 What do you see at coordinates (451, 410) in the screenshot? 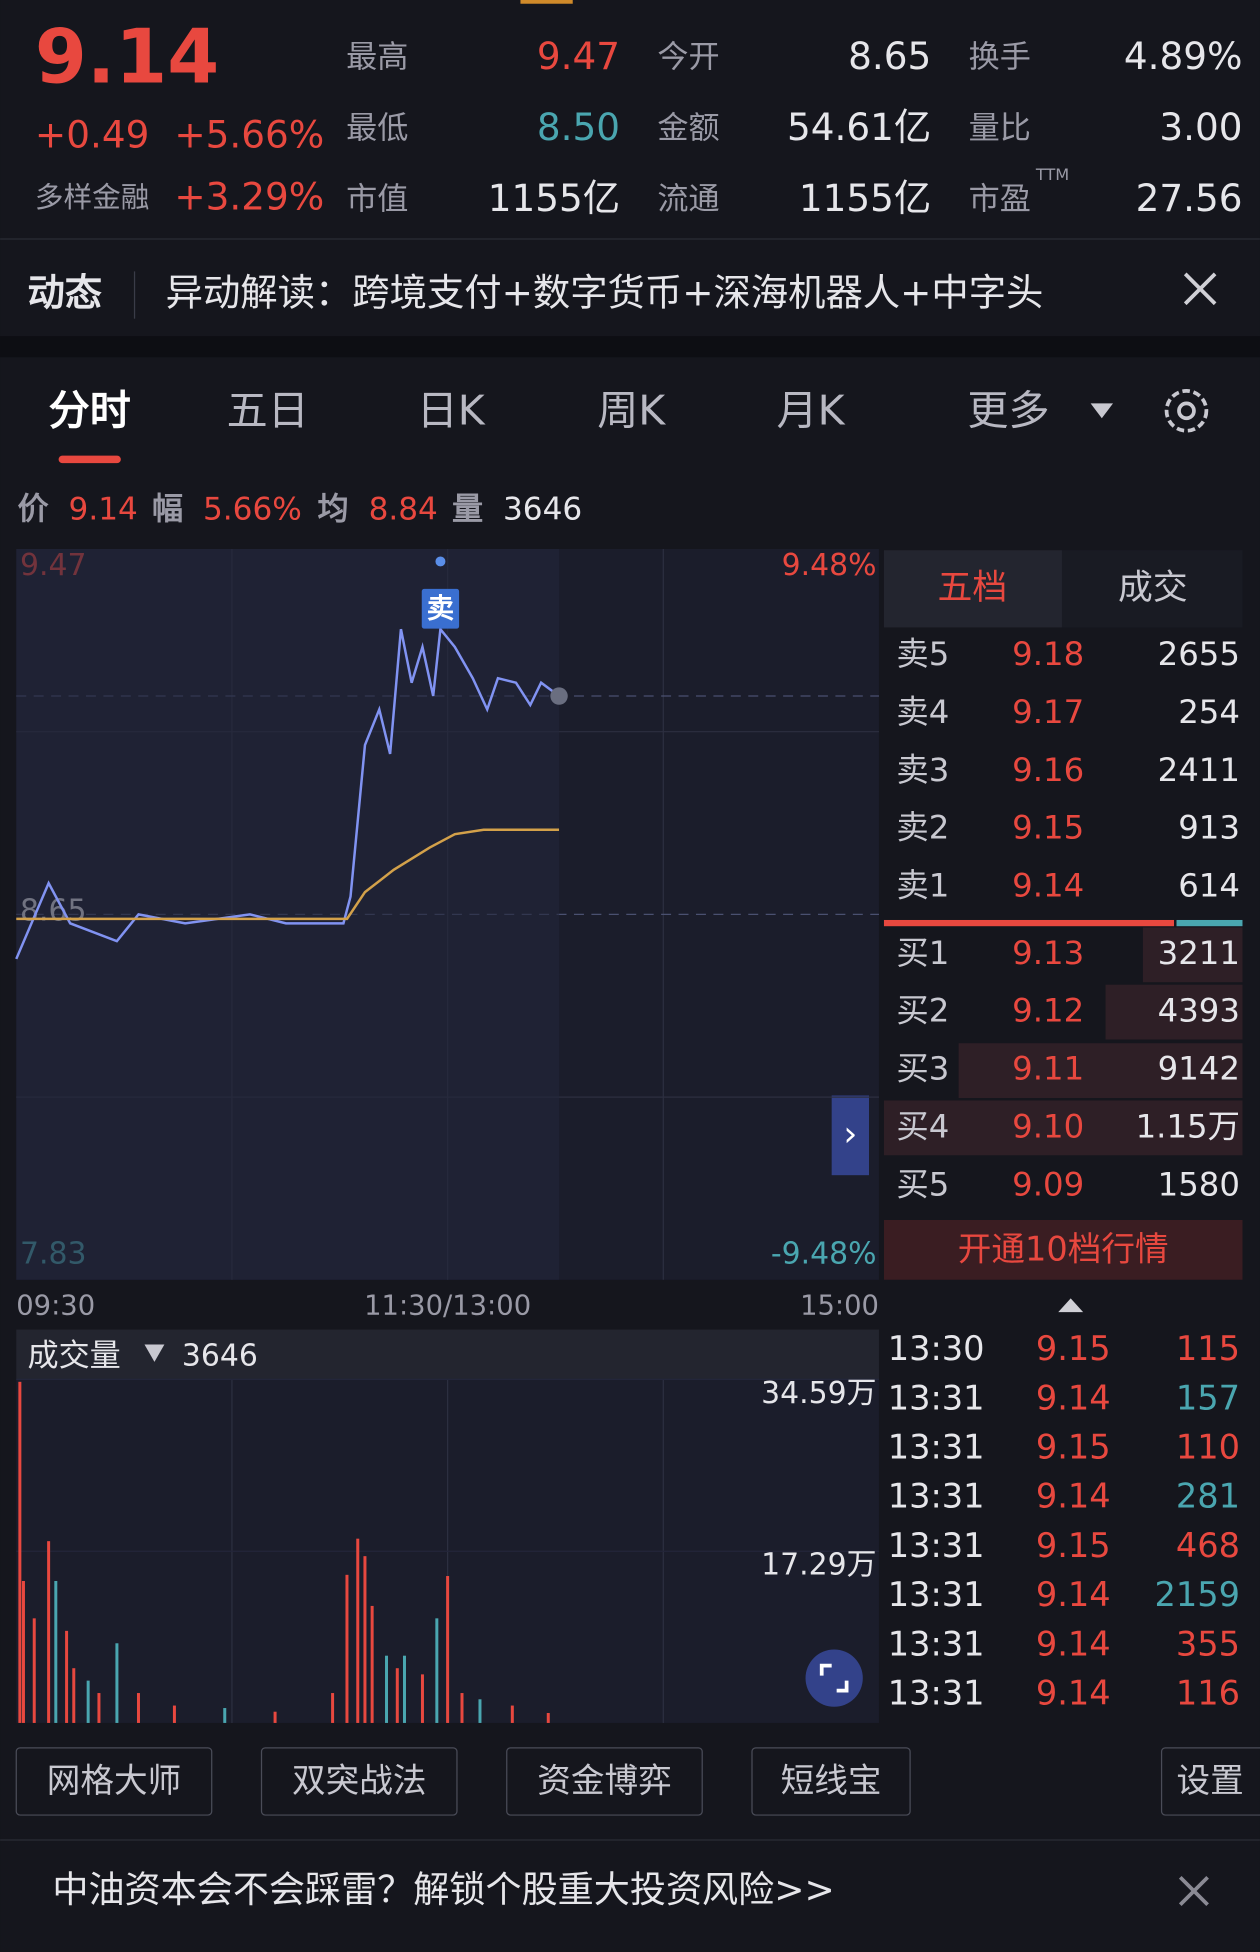
I see `tab: 日K` at bounding box center [451, 410].